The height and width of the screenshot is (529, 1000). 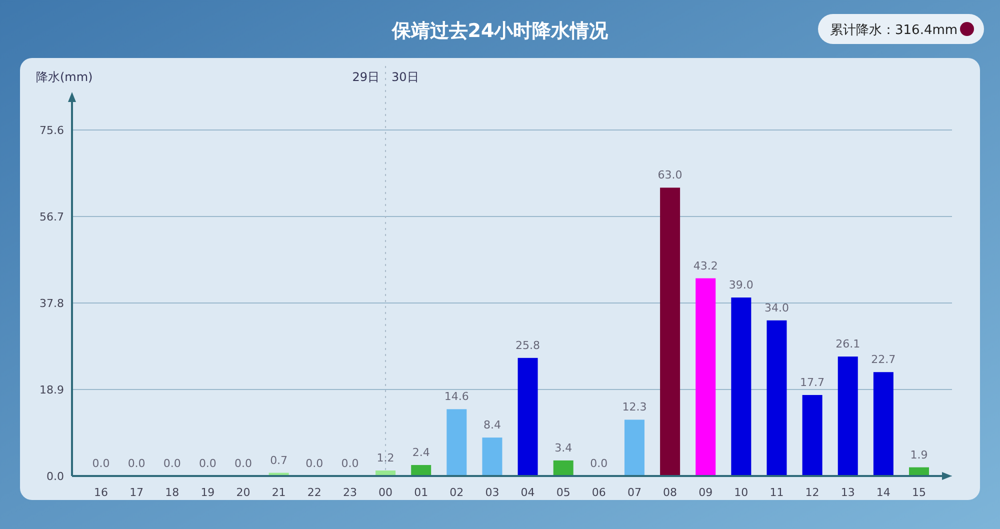 What do you see at coordinates (634, 492) in the screenshot?
I see `x-tick-label: 07` at bounding box center [634, 492].